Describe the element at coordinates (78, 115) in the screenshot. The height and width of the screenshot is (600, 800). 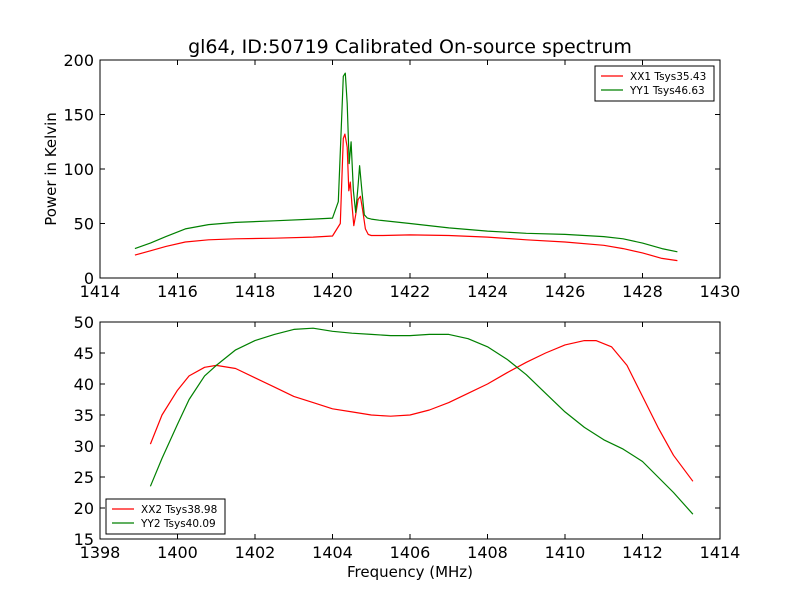
I see `top-y-tick-label: 150` at that location.